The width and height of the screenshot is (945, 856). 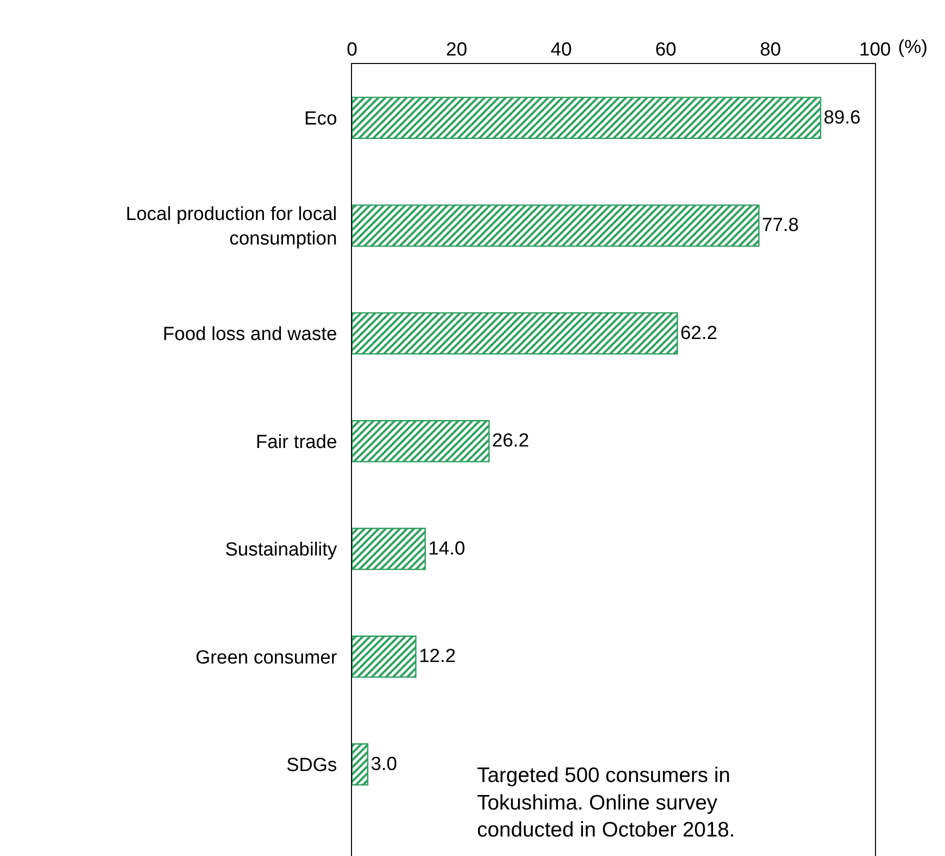 I want to click on data-label: 77.8, so click(x=780, y=225).